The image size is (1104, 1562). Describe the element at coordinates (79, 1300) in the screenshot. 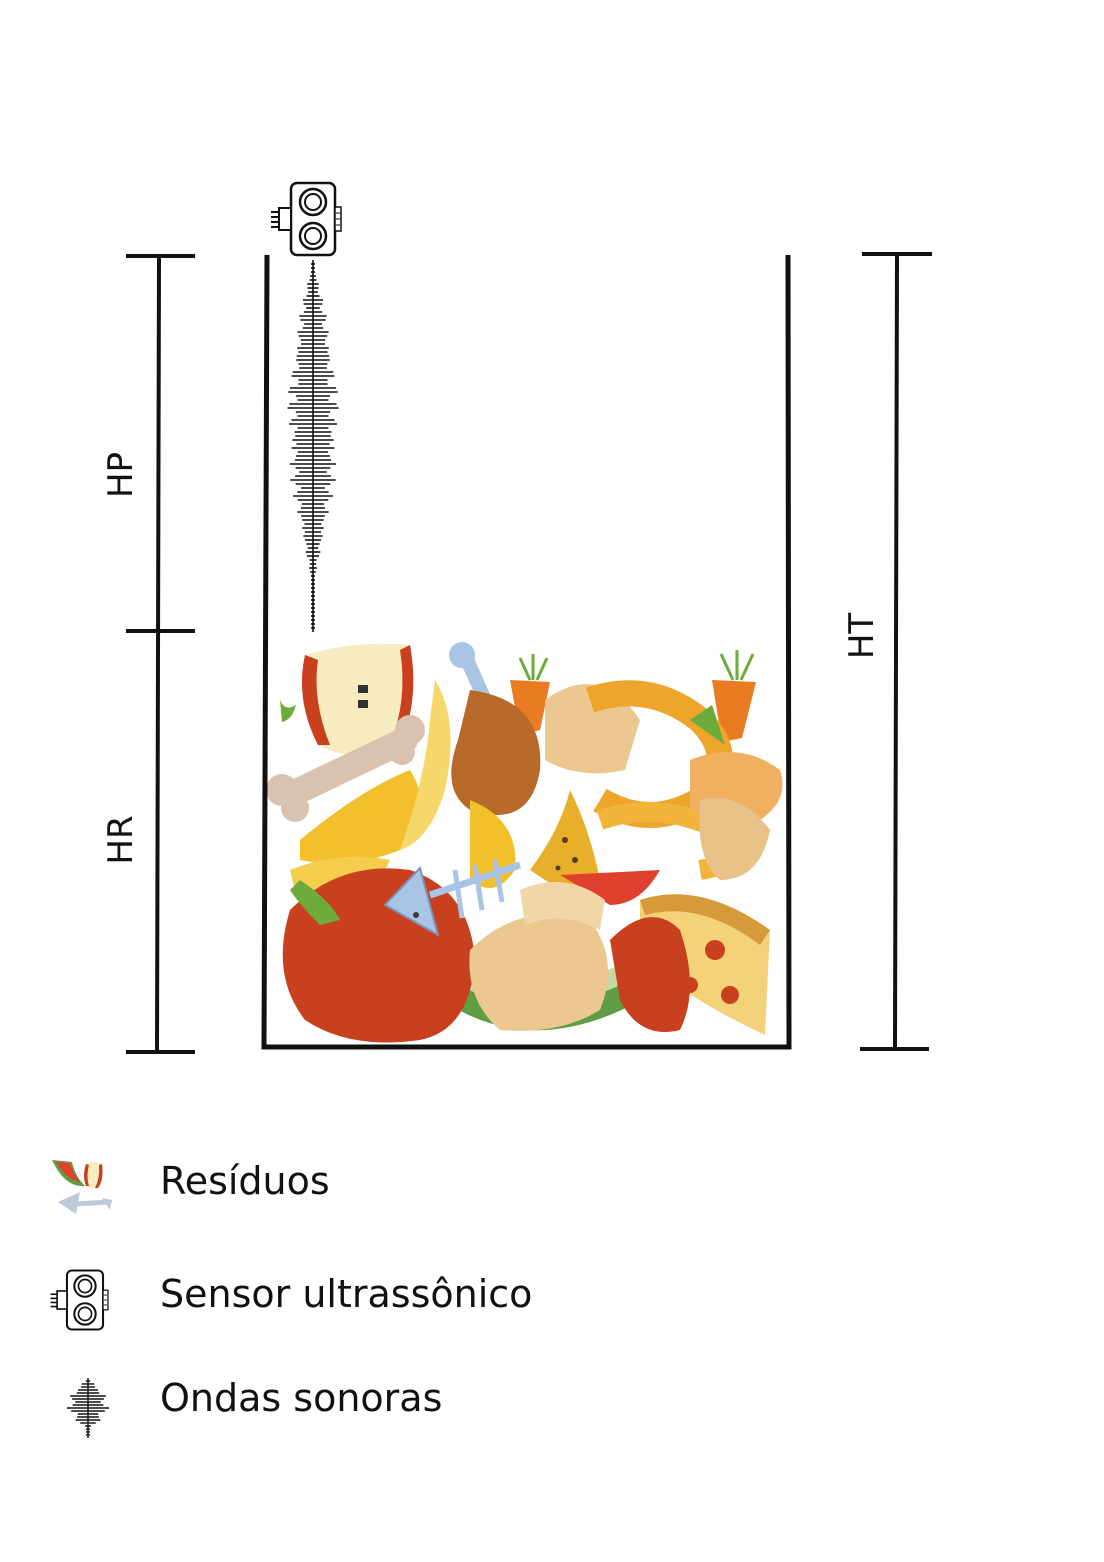

I see `legend-ultrasonic-sensor-icon` at that location.